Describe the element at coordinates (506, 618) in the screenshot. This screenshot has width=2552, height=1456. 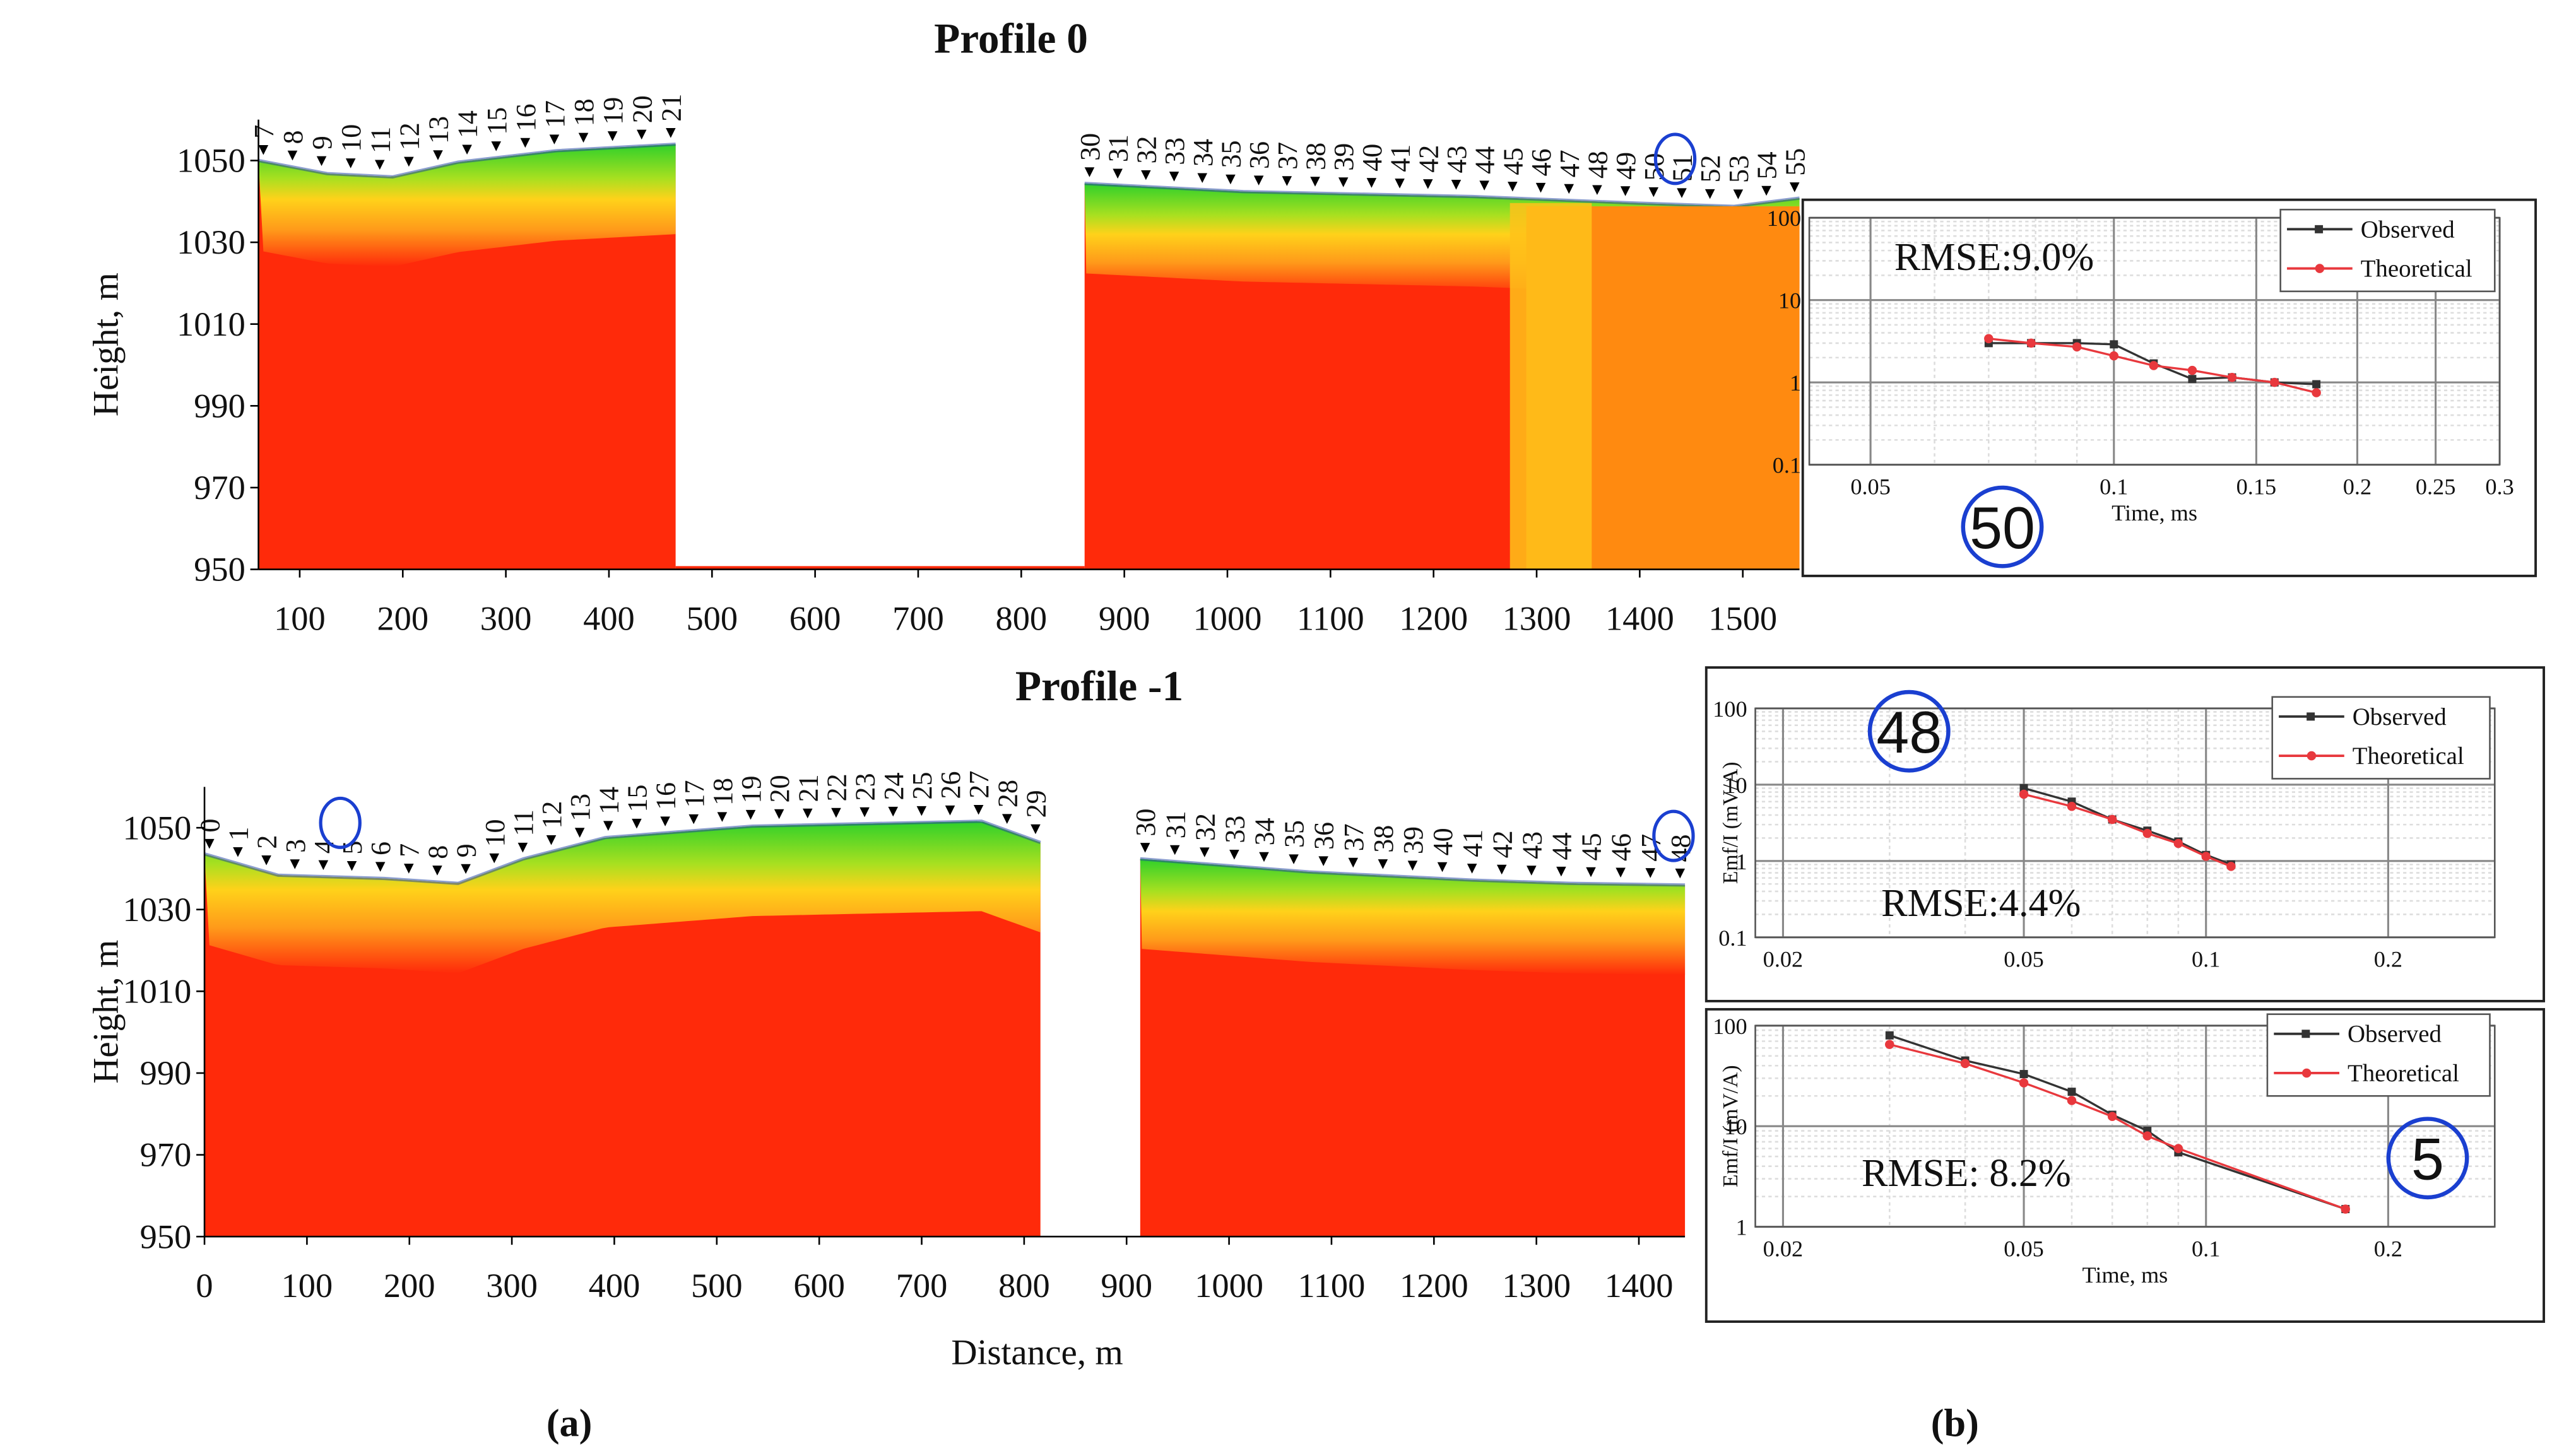
I see `x-tick-label: 300` at that location.